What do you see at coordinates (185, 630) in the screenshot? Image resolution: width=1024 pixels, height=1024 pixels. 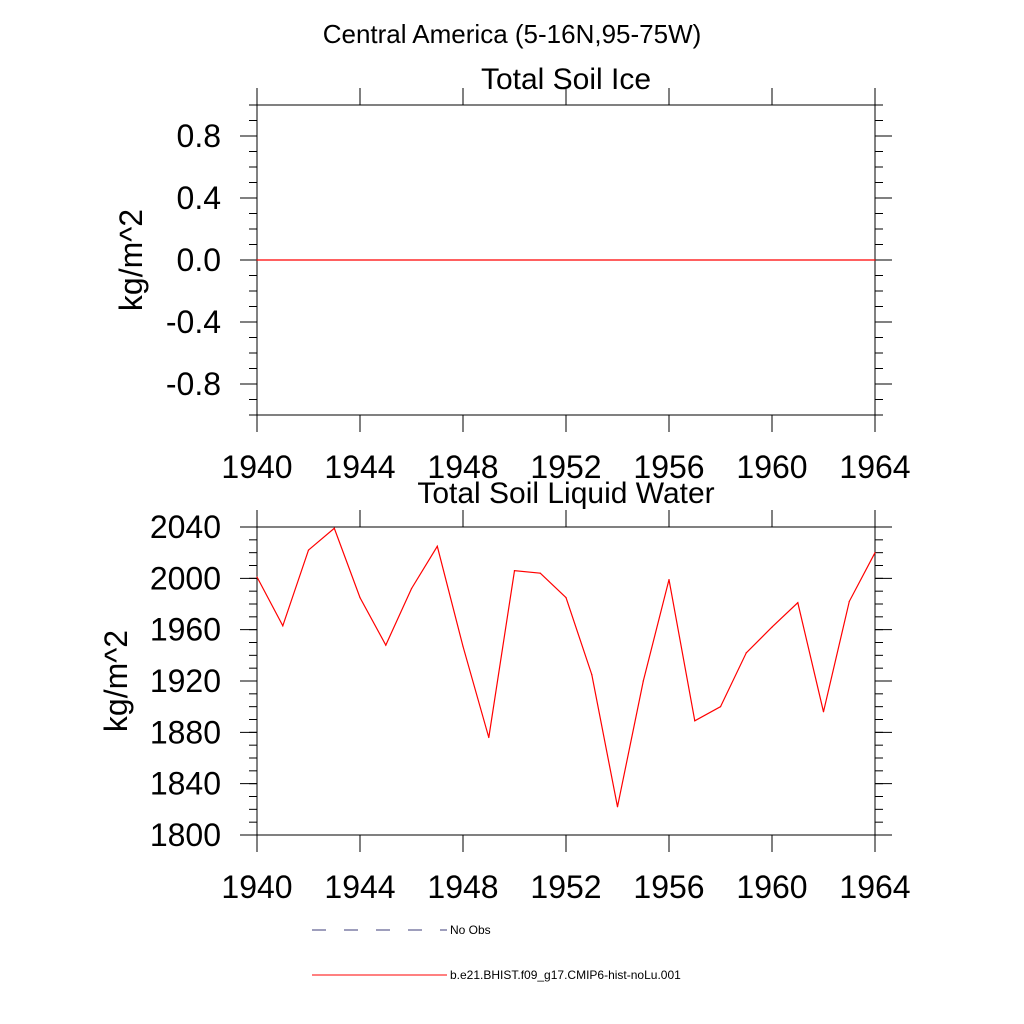 I see `y-tick-label: 1960` at bounding box center [185, 630].